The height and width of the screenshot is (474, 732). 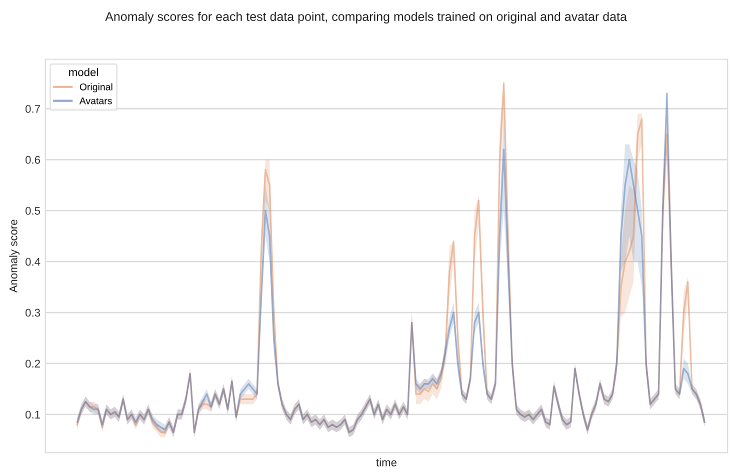 What do you see at coordinates (33, 364) in the screenshot?
I see `y-tick-label: 0.2` at bounding box center [33, 364].